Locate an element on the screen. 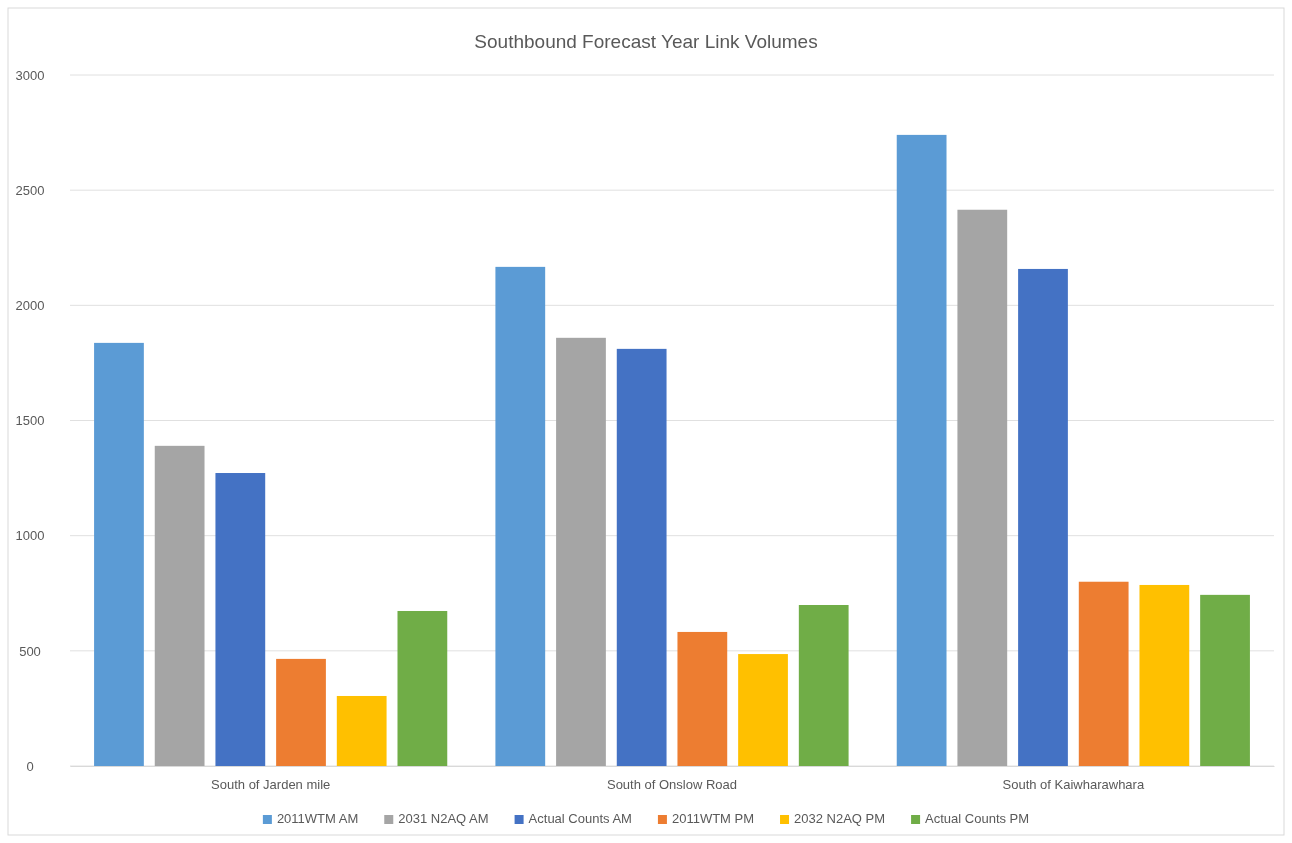  legend-label: 2032 N2AQ PM is located at coordinates (840, 818).